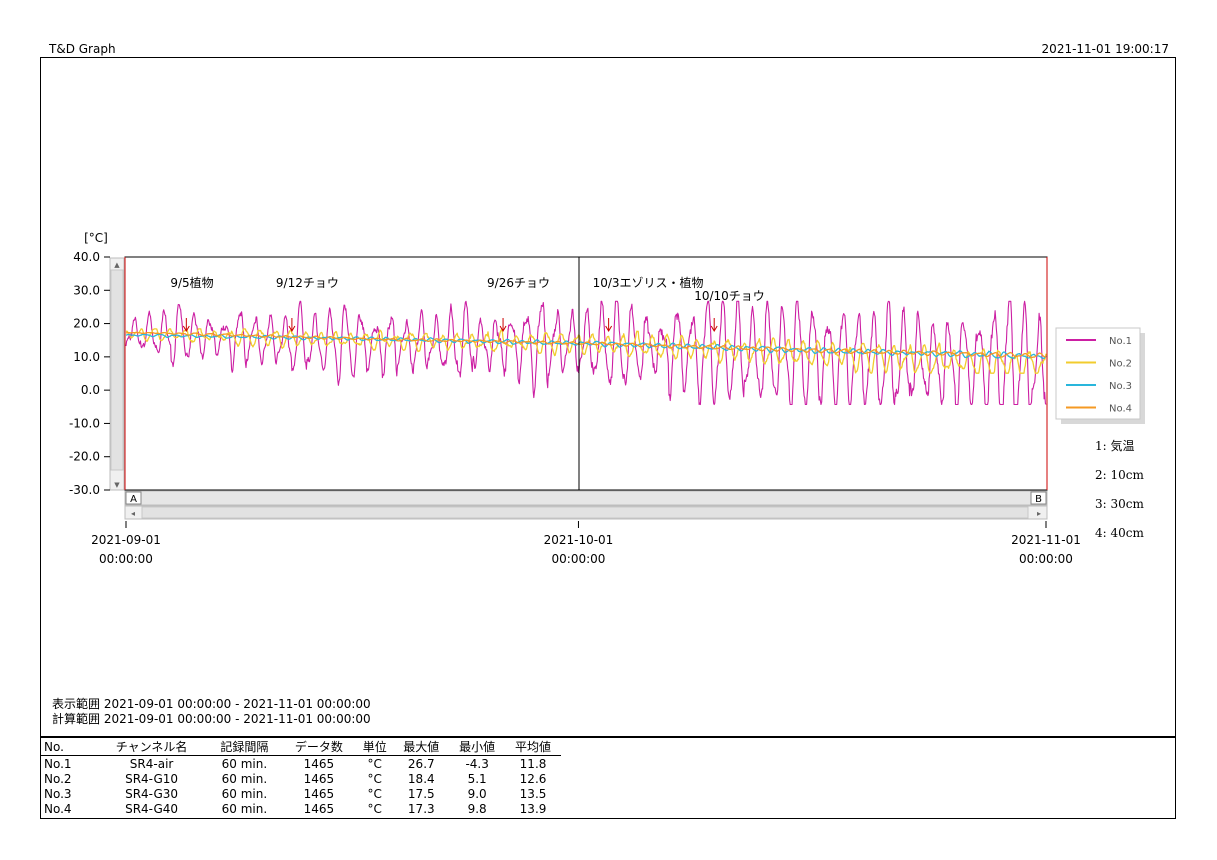  Describe the element at coordinates (84, 423) in the screenshot. I see `y-tick-label: -10.0` at that location.